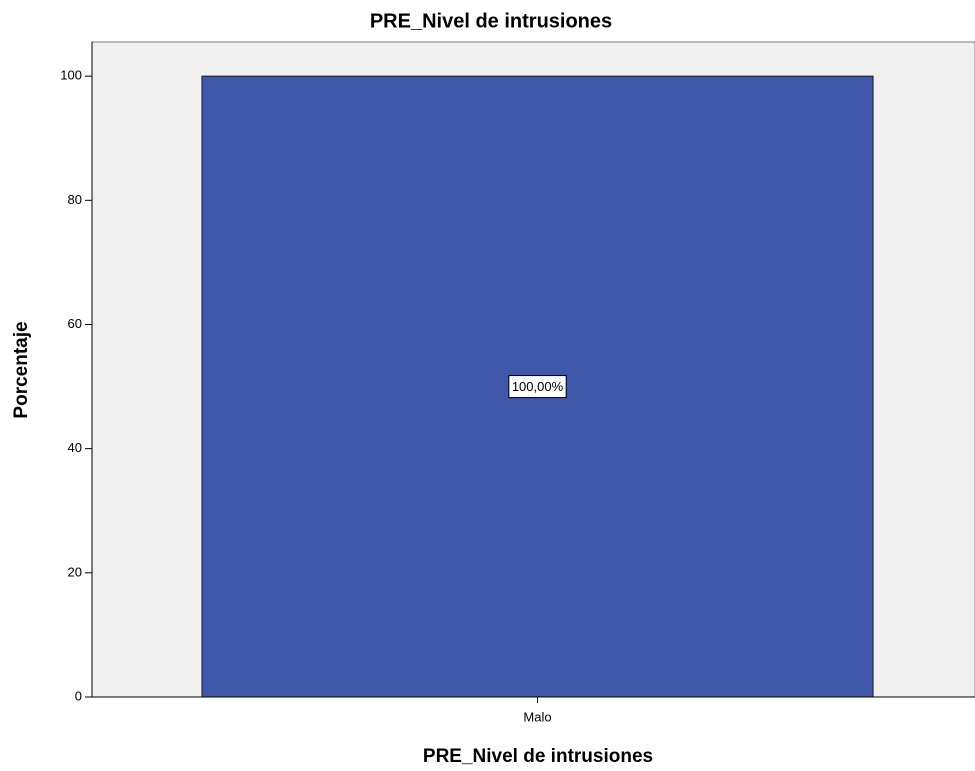 The width and height of the screenshot is (975, 771). What do you see at coordinates (78, 695) in the screenshot?
I see `y-tick-label: 0` at bounding box center [78, 695].